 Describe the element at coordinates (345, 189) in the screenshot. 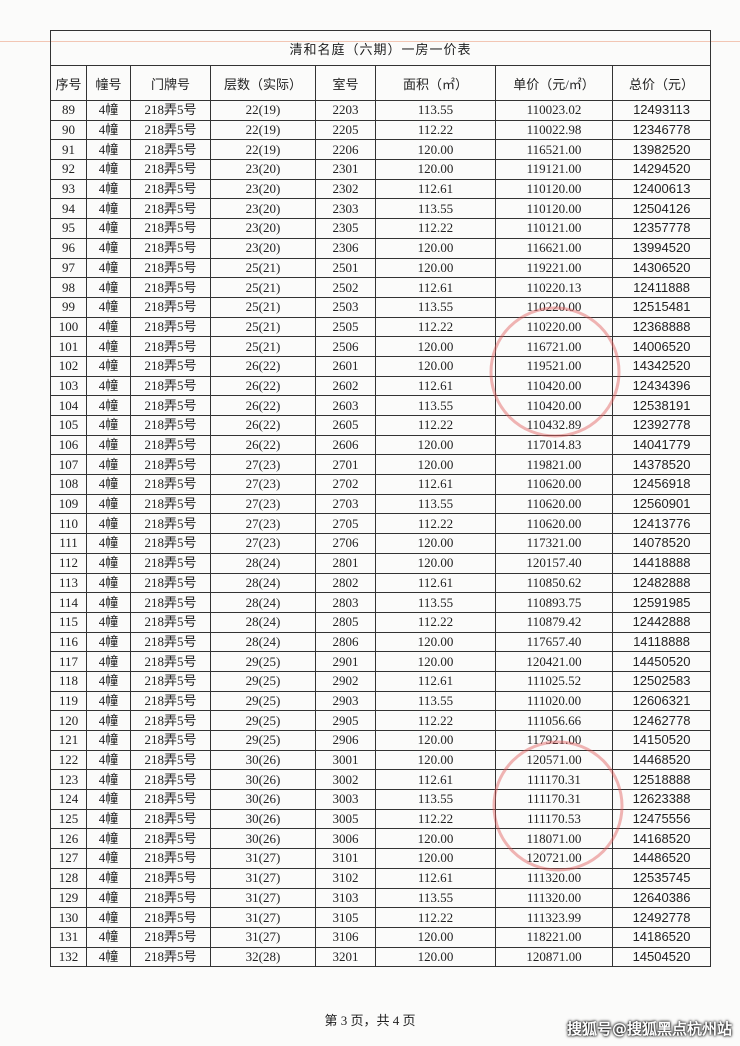

I see `cell: 2302` at that location.